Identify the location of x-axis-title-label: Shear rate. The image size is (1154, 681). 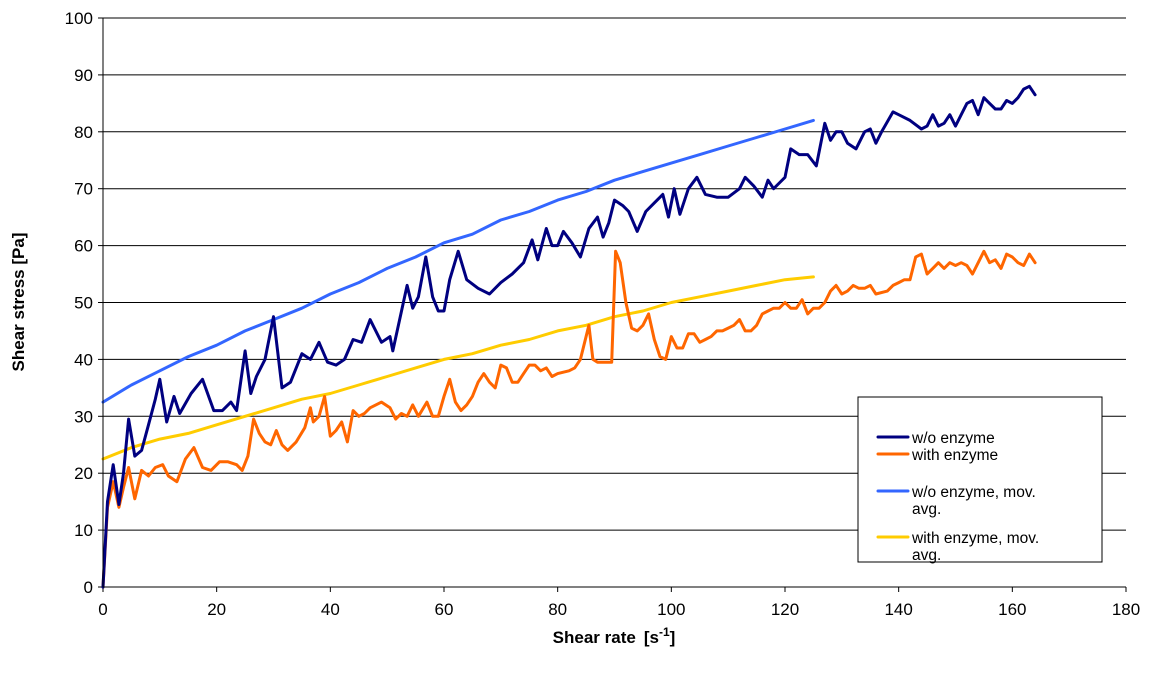
(594, 637).